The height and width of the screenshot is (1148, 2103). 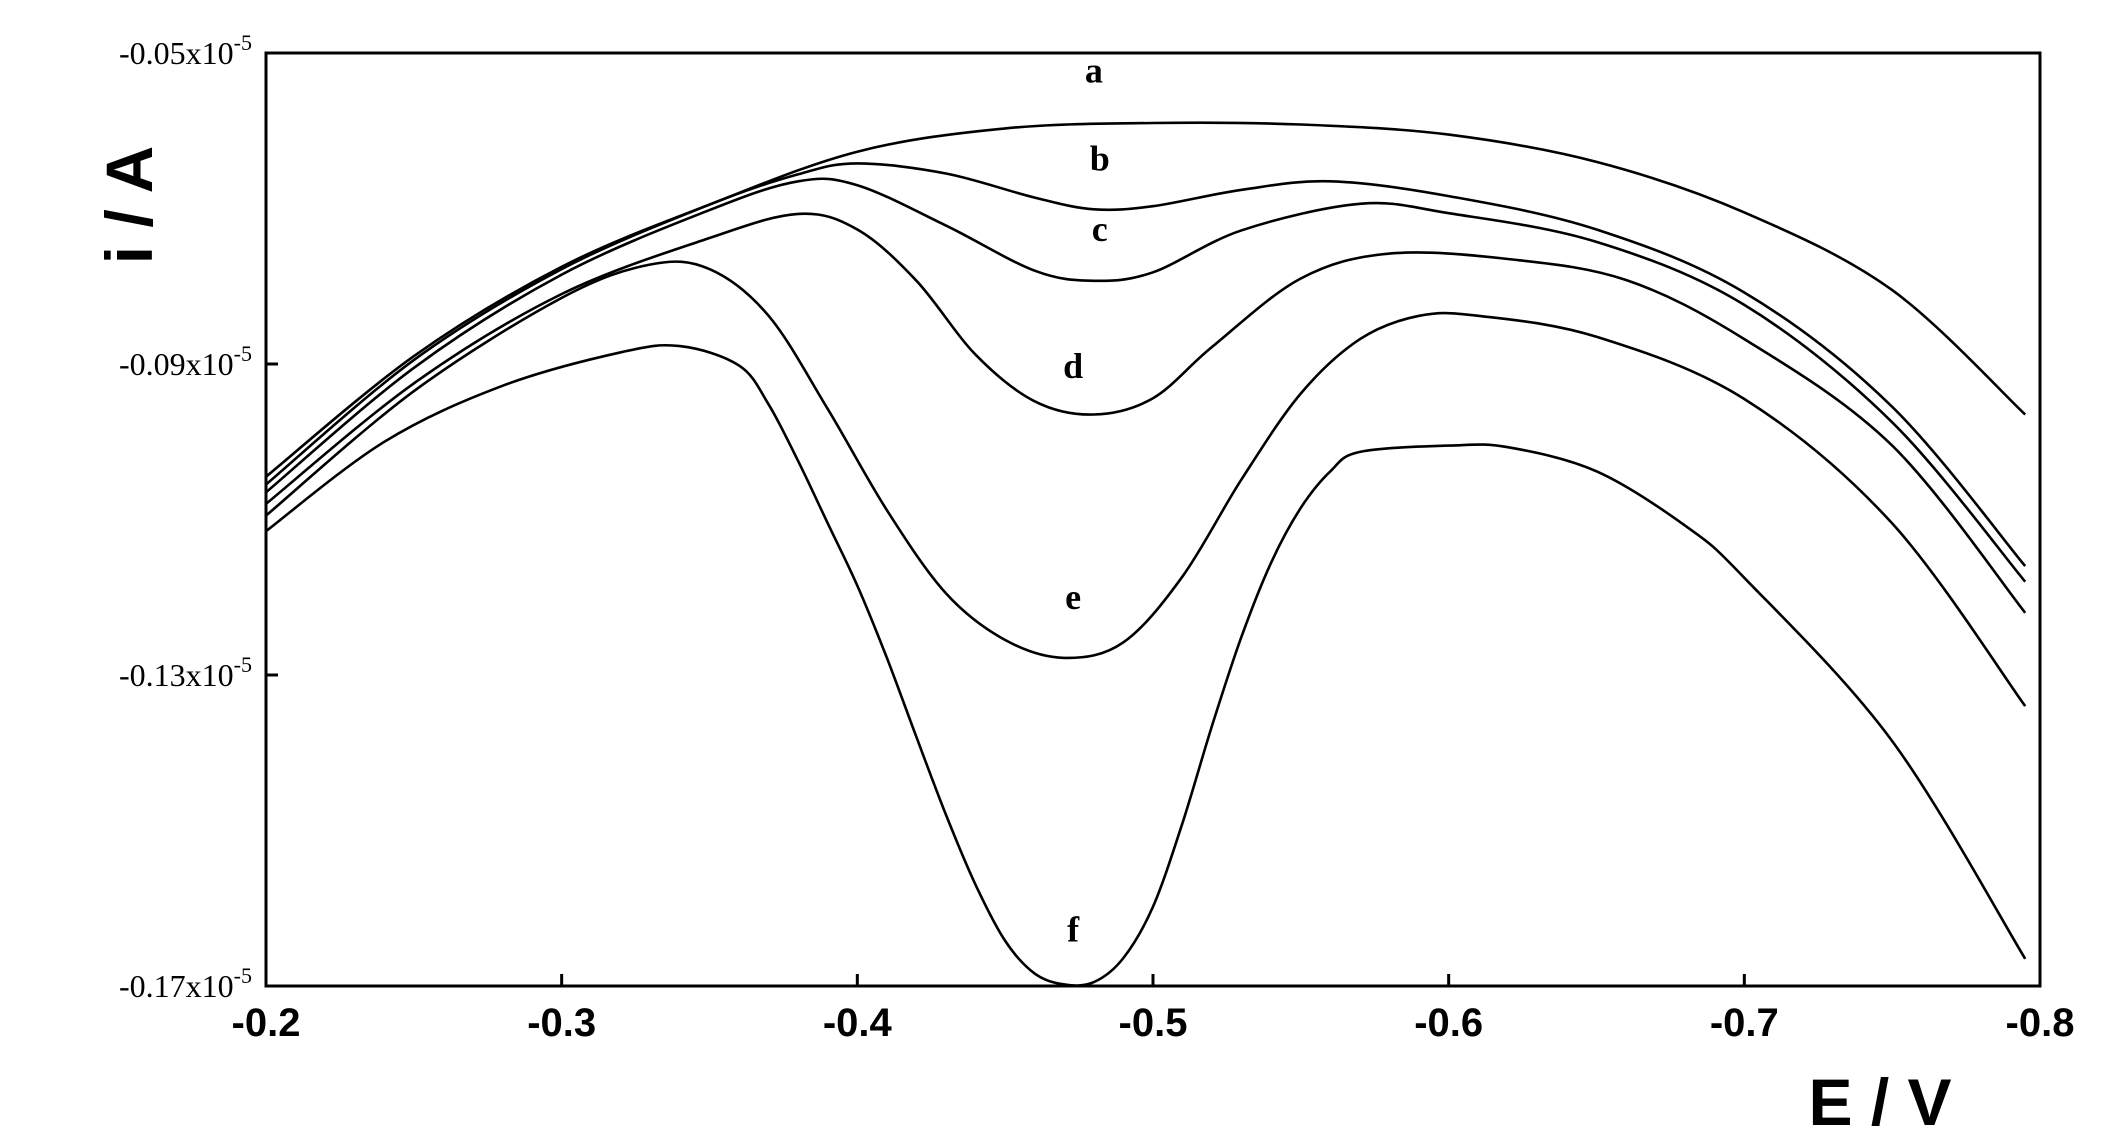 I want to click on x-tick-label: -0.8, so click(x=2040, y=1023).